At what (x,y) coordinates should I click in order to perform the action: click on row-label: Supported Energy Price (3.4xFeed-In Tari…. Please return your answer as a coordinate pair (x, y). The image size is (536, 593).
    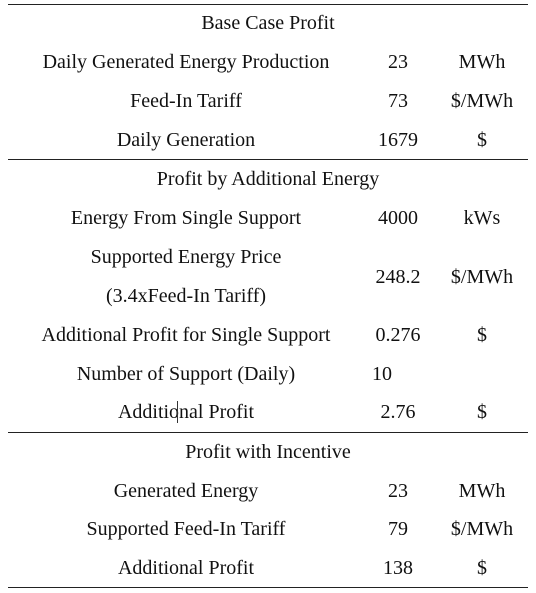
    Looking at the image, I should click on (186, 277).